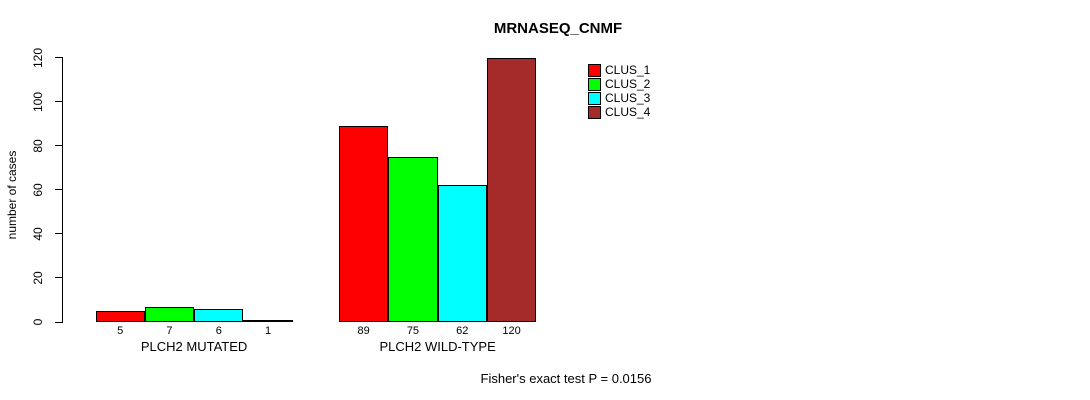 Image resolution: width=1090 pixels, height=400 pixels. Describe the element at coordinates (628, 112) in the screenshot. I see `legend-label: CLUS_4` at that location.